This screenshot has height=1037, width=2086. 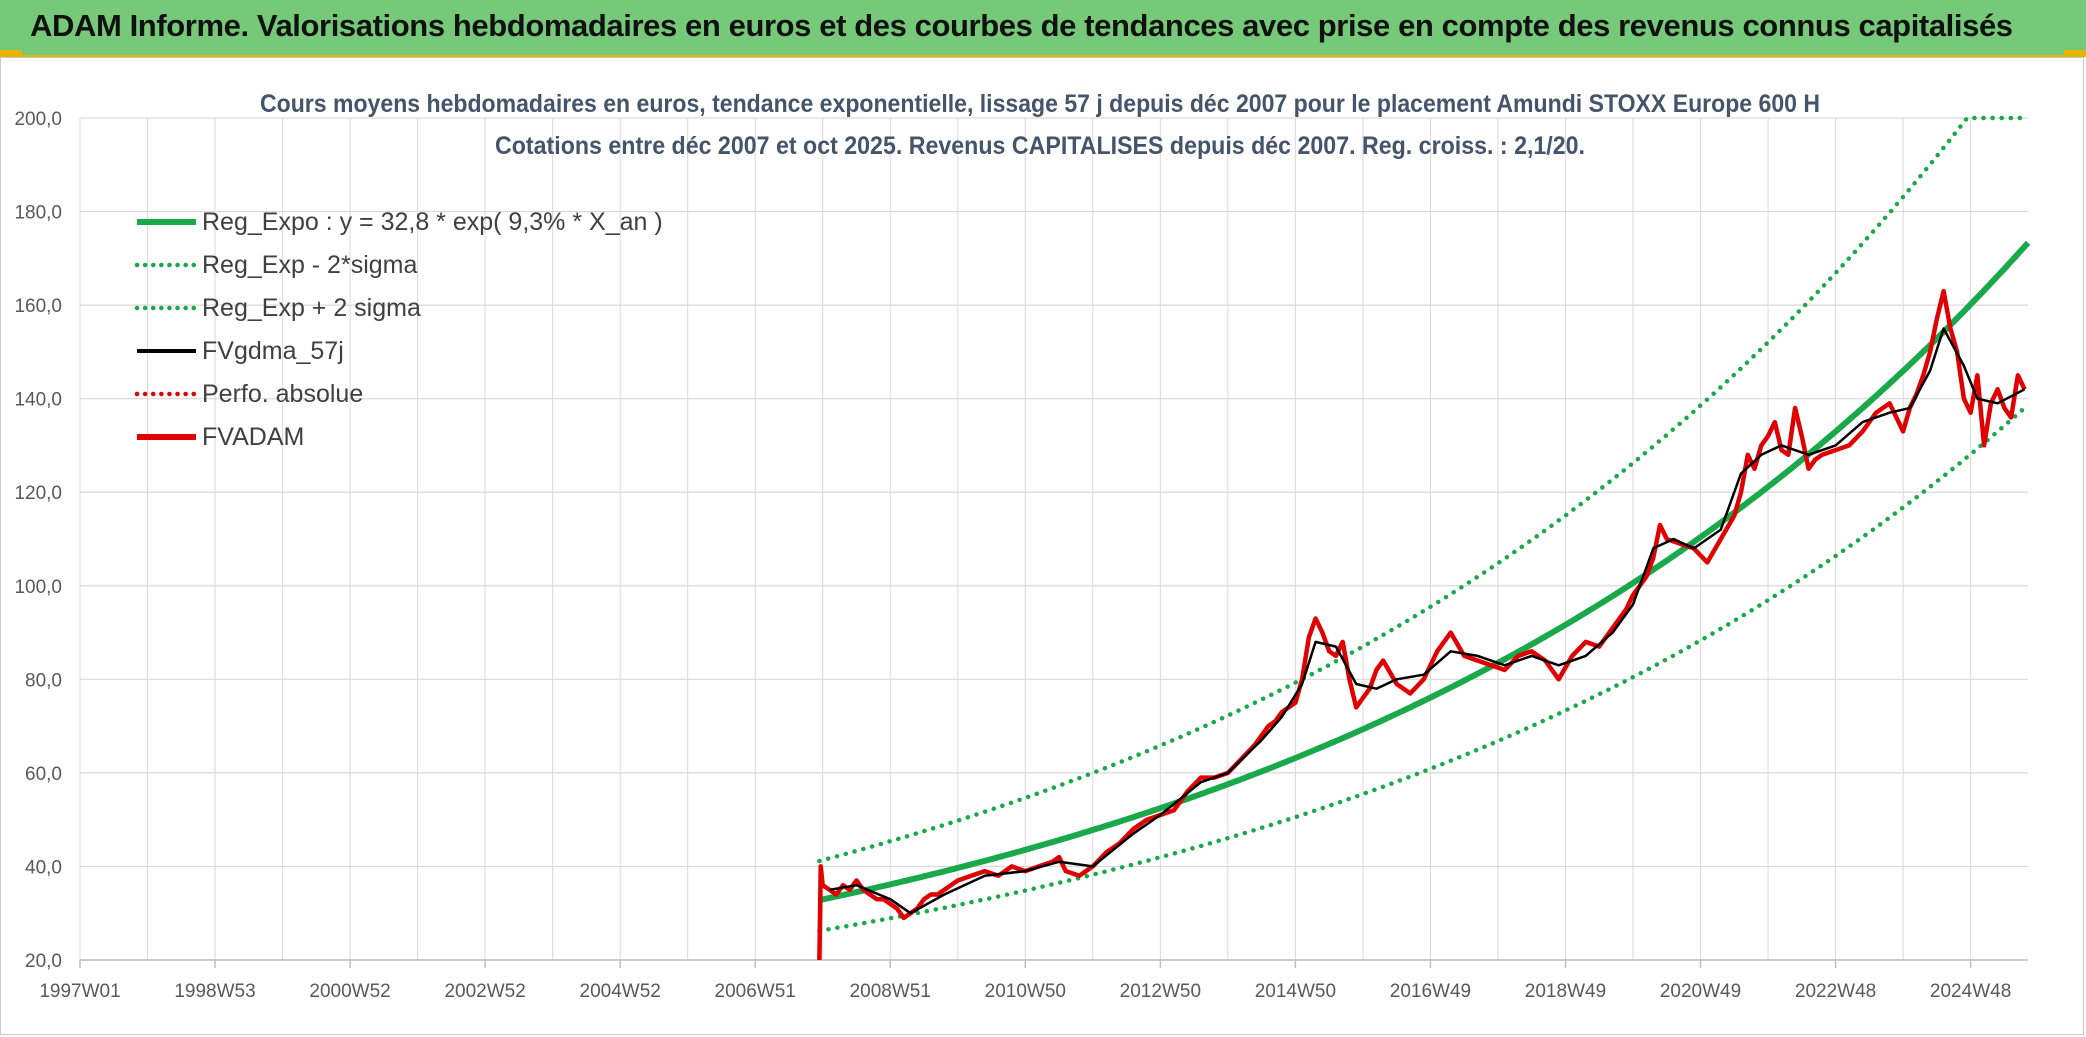 What do you see at coordinates (79, 991) in the screenshot?
I see `x-tick-label: 1997W01` at bounding box center [79, 991].